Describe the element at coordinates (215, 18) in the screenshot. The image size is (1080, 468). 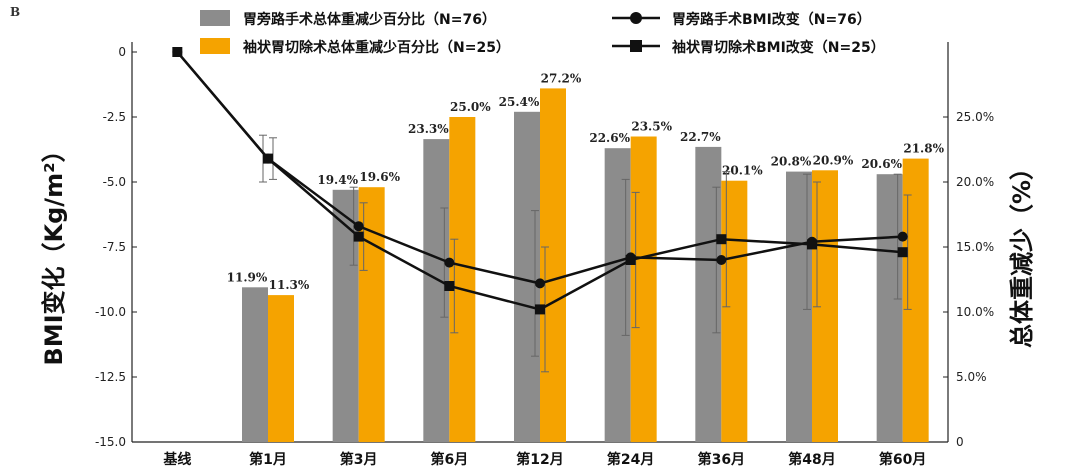
I see `legend-swatch-bypass-bar` at that location.